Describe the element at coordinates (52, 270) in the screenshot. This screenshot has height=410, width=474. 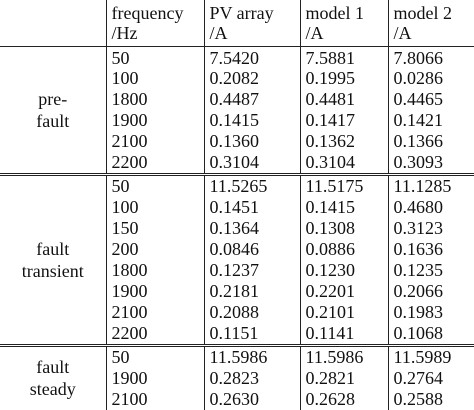
I see `group-label-line2: transient` at that location.